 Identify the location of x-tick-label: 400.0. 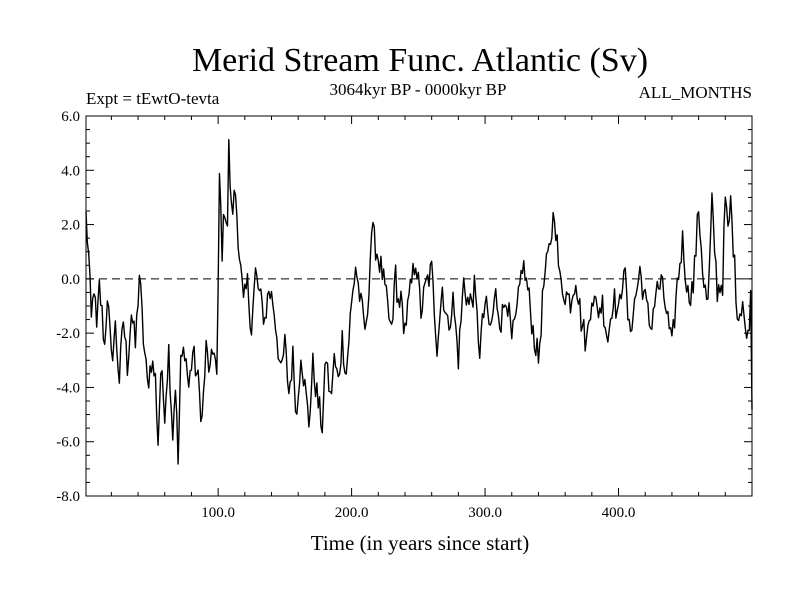
(619, 513).